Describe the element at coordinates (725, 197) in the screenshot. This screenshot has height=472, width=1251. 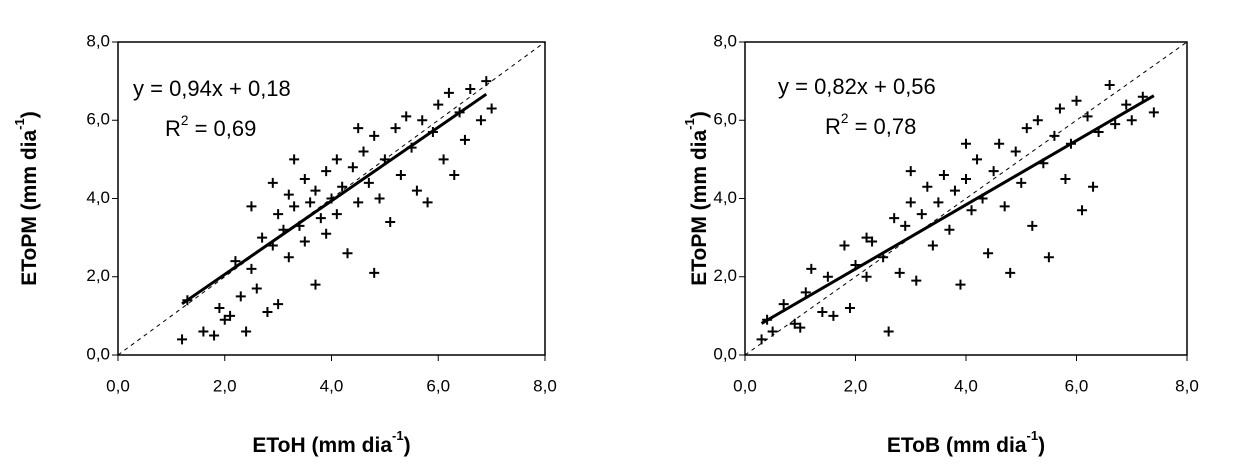
I see `y-tick-label: 4,0` at that location.